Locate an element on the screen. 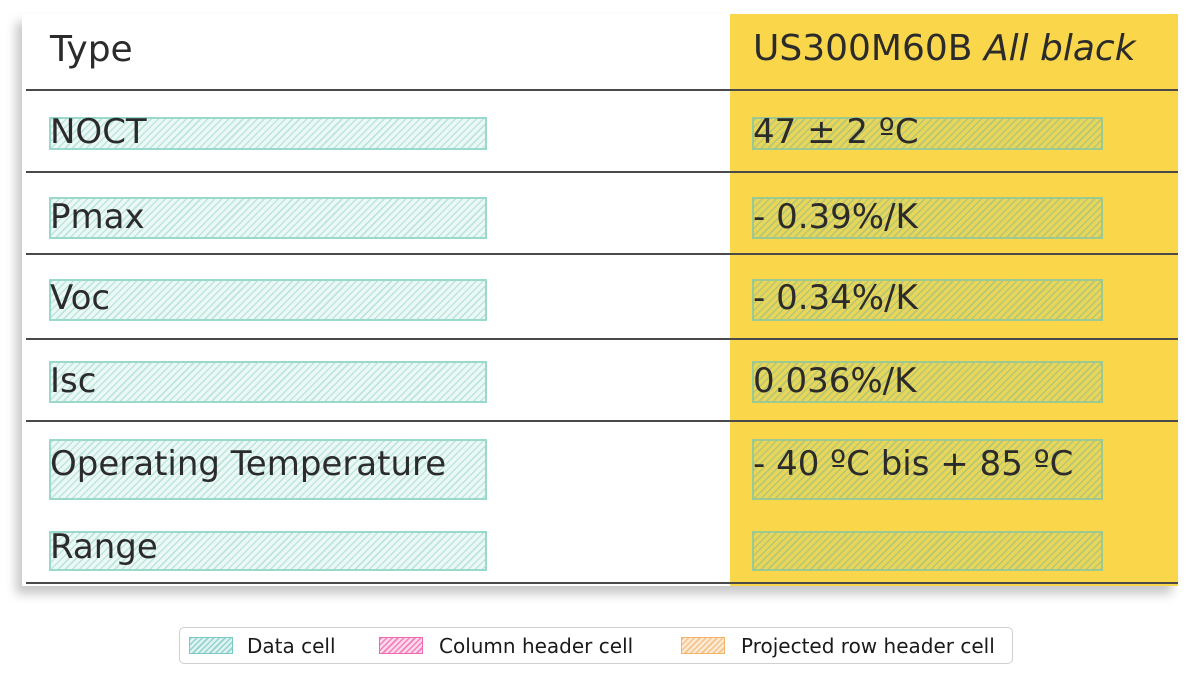 This screenshot has width=1192, height=679. header-type-label: Type is located at coordinates (91, 49).